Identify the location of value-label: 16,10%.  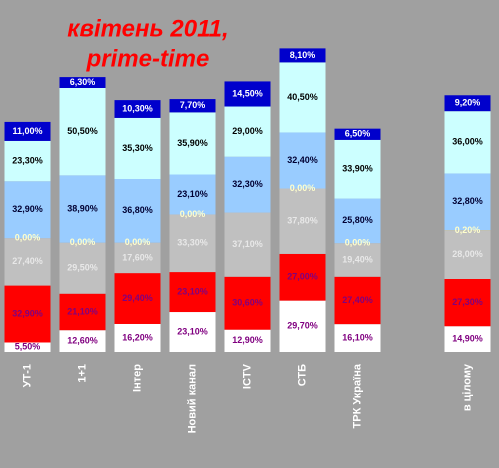
(357, 337).